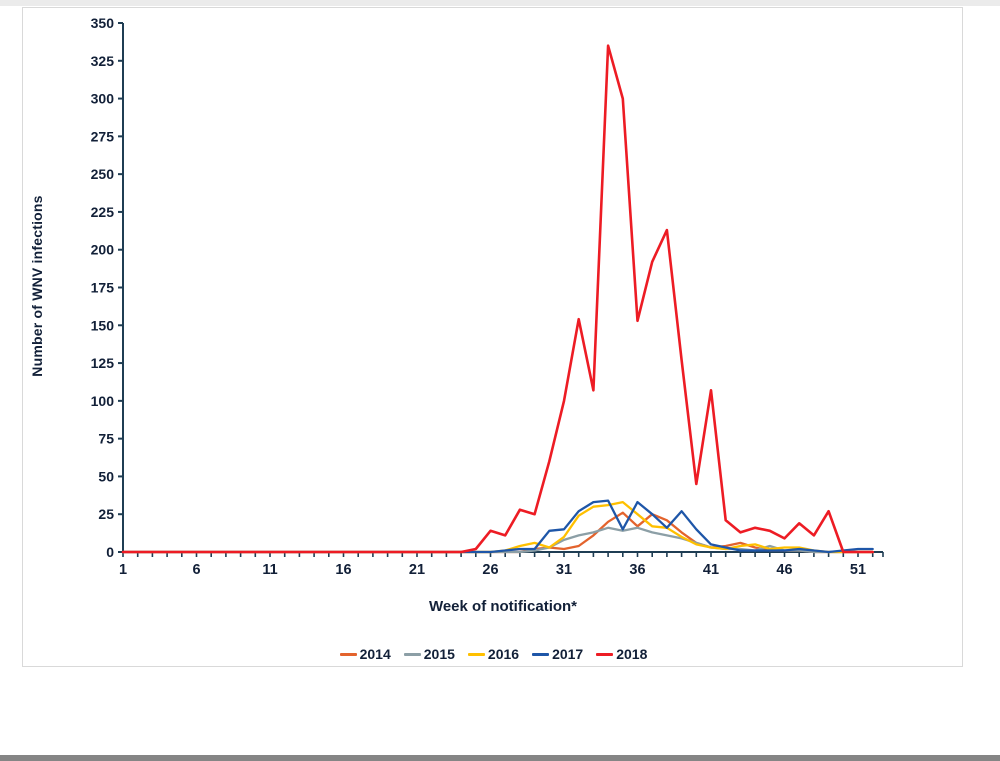  Describe the element at coordinates (196, 570) in the screenshot. I see `x-tick-label-6: 6` at that location.